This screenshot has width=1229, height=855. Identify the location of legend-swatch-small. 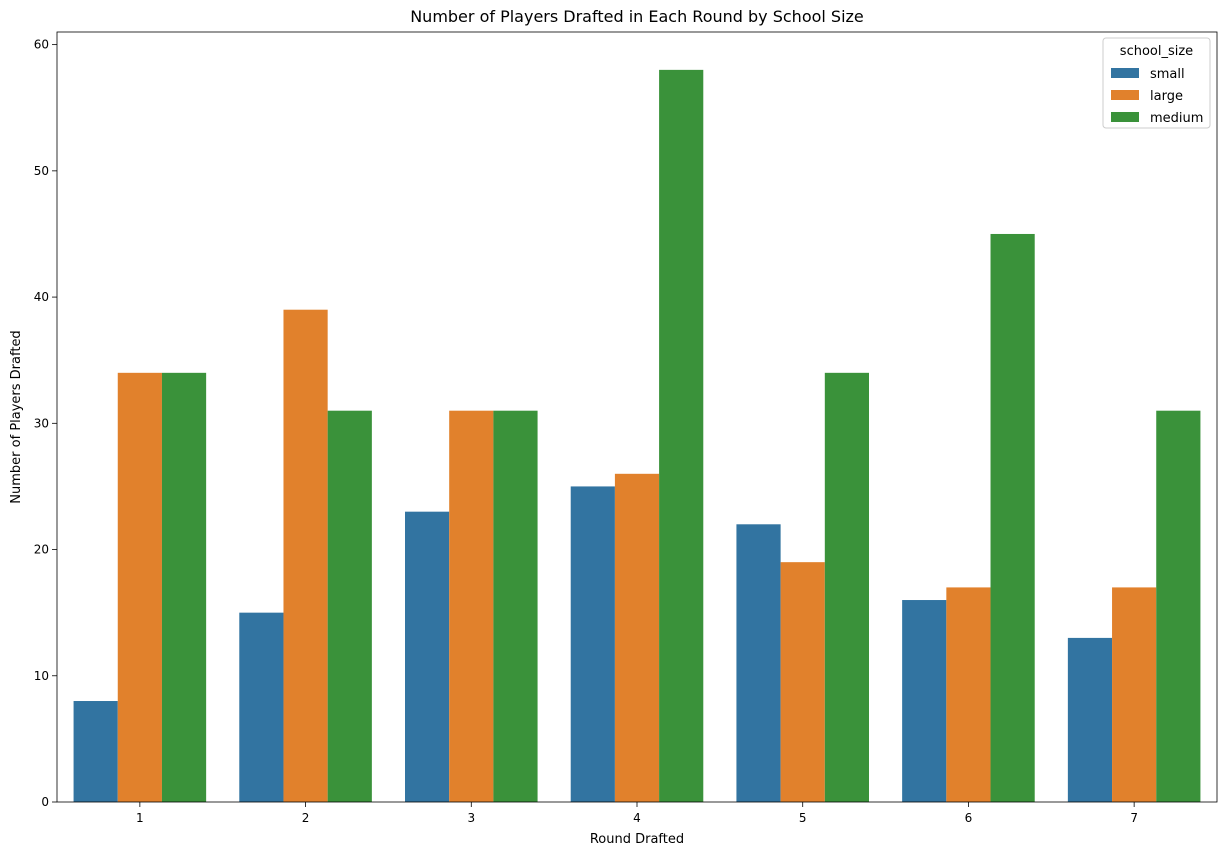
(1125, 73).